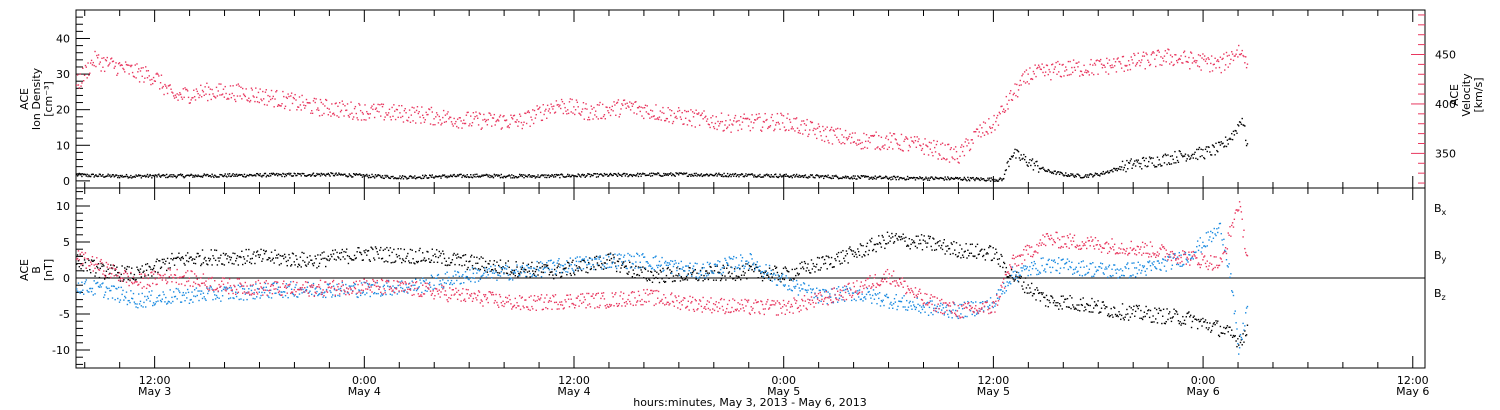 Image resolution: width=1500 pixels, height=410 pixels. What do you see at coordinates (64, 314) in the screenshot?
I see `b-tick-label: -5` at bounding box center [64, 314].